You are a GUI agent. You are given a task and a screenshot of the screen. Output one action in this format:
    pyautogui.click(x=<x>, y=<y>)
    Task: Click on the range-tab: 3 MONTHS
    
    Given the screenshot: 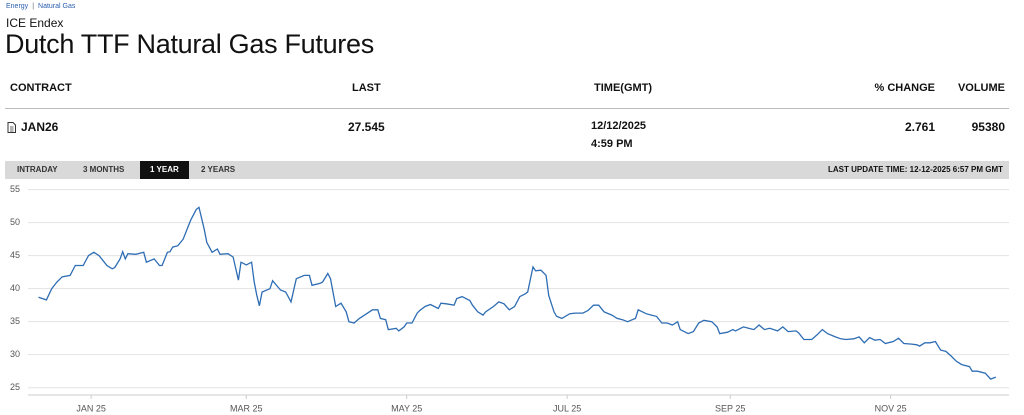 What is the action you would take?
    pyautogui.click(x=104, y=169)
    